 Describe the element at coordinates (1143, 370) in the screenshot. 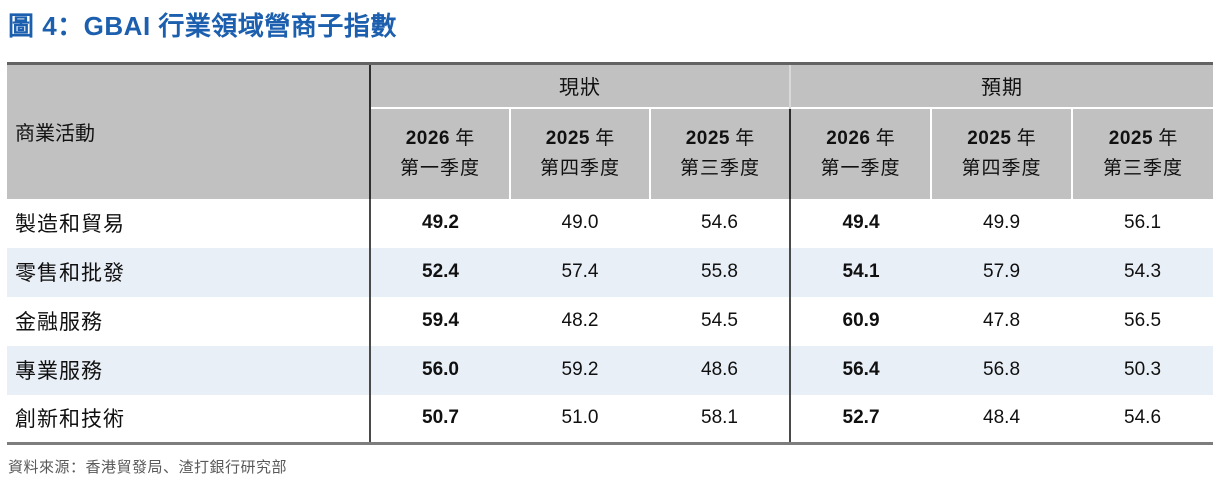

I see `data-cell: 50.3` at that location.